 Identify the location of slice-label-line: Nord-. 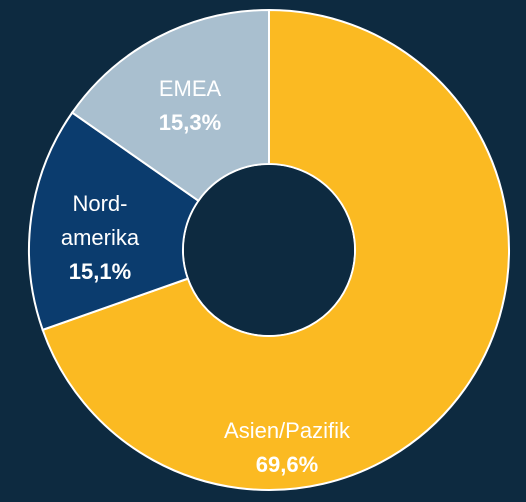
(99, 203).